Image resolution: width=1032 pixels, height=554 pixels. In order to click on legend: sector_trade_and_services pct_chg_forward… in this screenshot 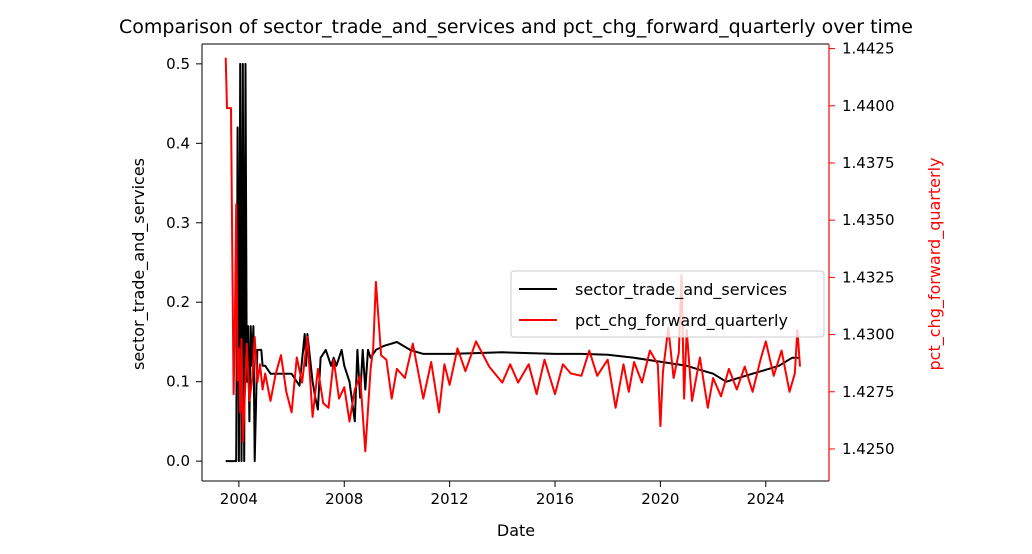, I will do `click(667, 304)`.